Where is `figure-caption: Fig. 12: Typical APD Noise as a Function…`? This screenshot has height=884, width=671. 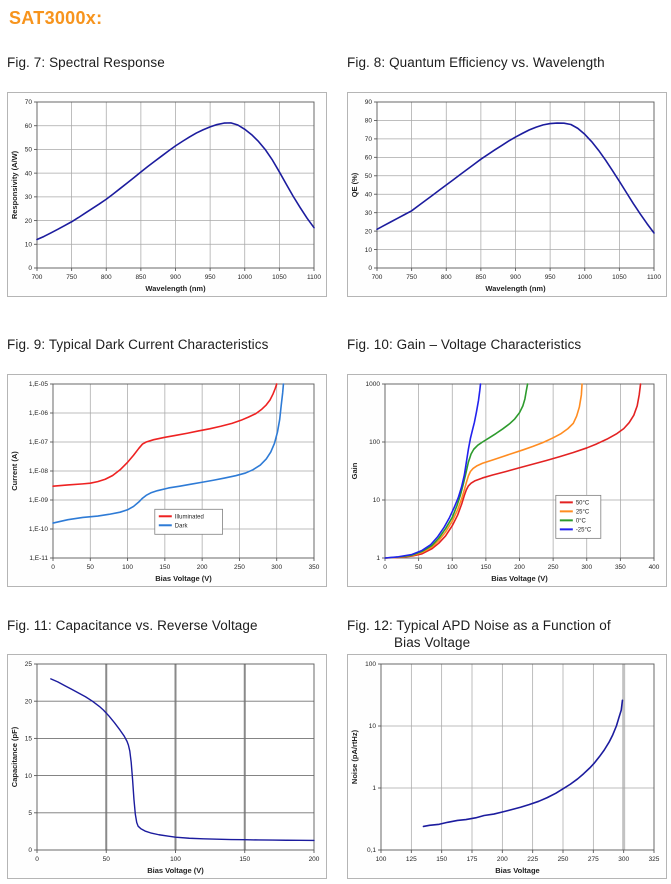
figure-caption: Fig. 12: Typical APD Noise as a Function… is located at coordinates (507, 635).